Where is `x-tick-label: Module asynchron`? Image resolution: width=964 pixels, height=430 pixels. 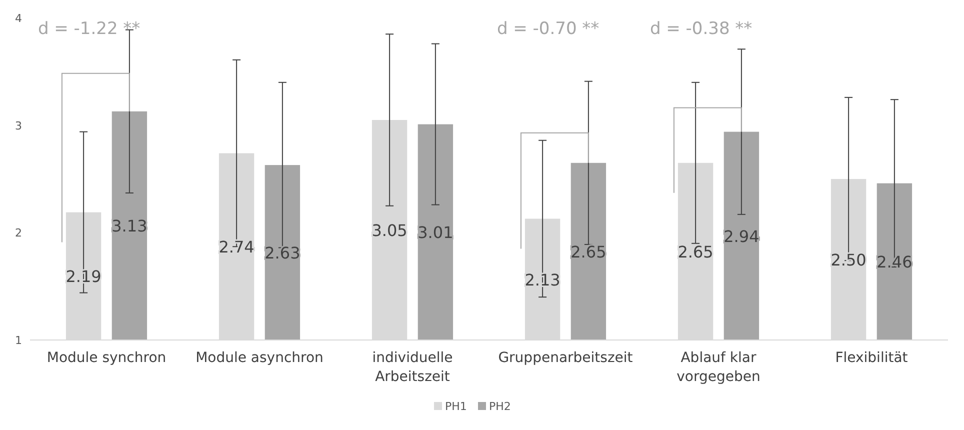 x-tick-label: Module asynchron is located at coordinates (260, 358).